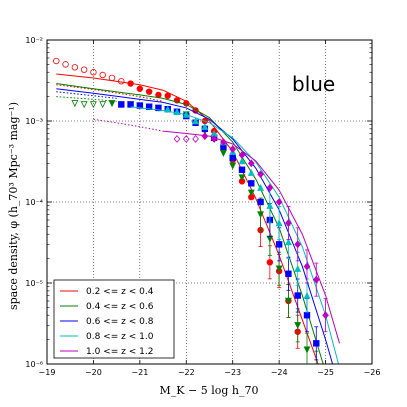 Image resolution: width=407 pixels, height=407 pixels. What do you see at coordinates (372, 372) in the screenshot?
I see `x-tick-label: −26` at bounding box center [372, 372].